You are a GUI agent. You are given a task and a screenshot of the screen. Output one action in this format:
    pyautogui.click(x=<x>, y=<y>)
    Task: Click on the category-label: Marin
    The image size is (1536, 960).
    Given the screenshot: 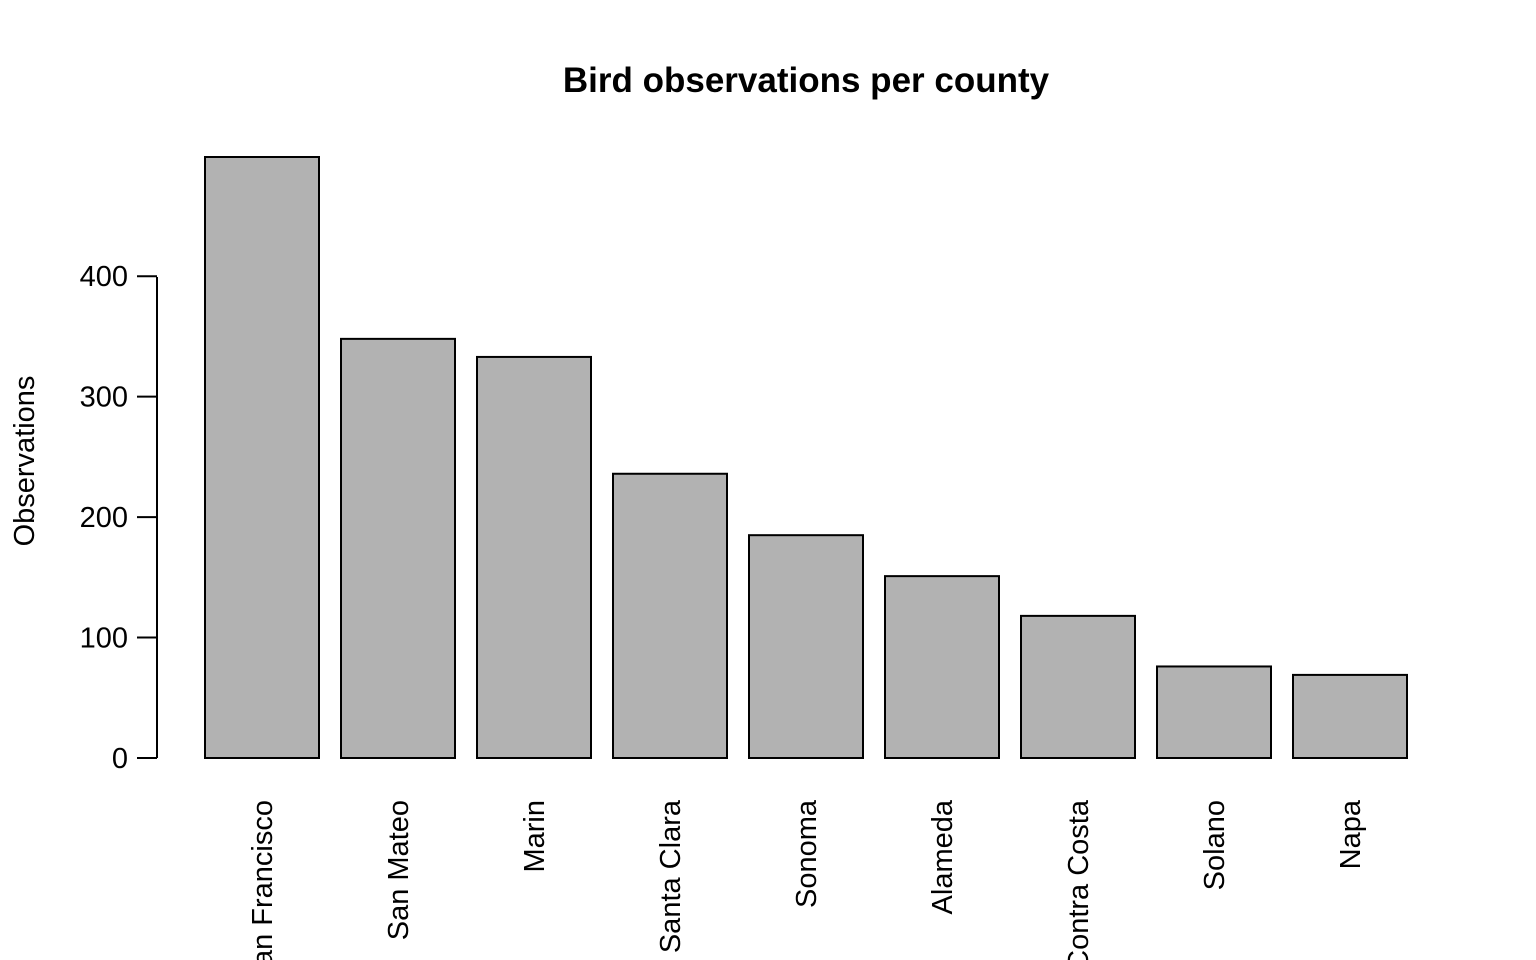 What is the action you would take?
    pyautogui.click(x=535, y=836)
    